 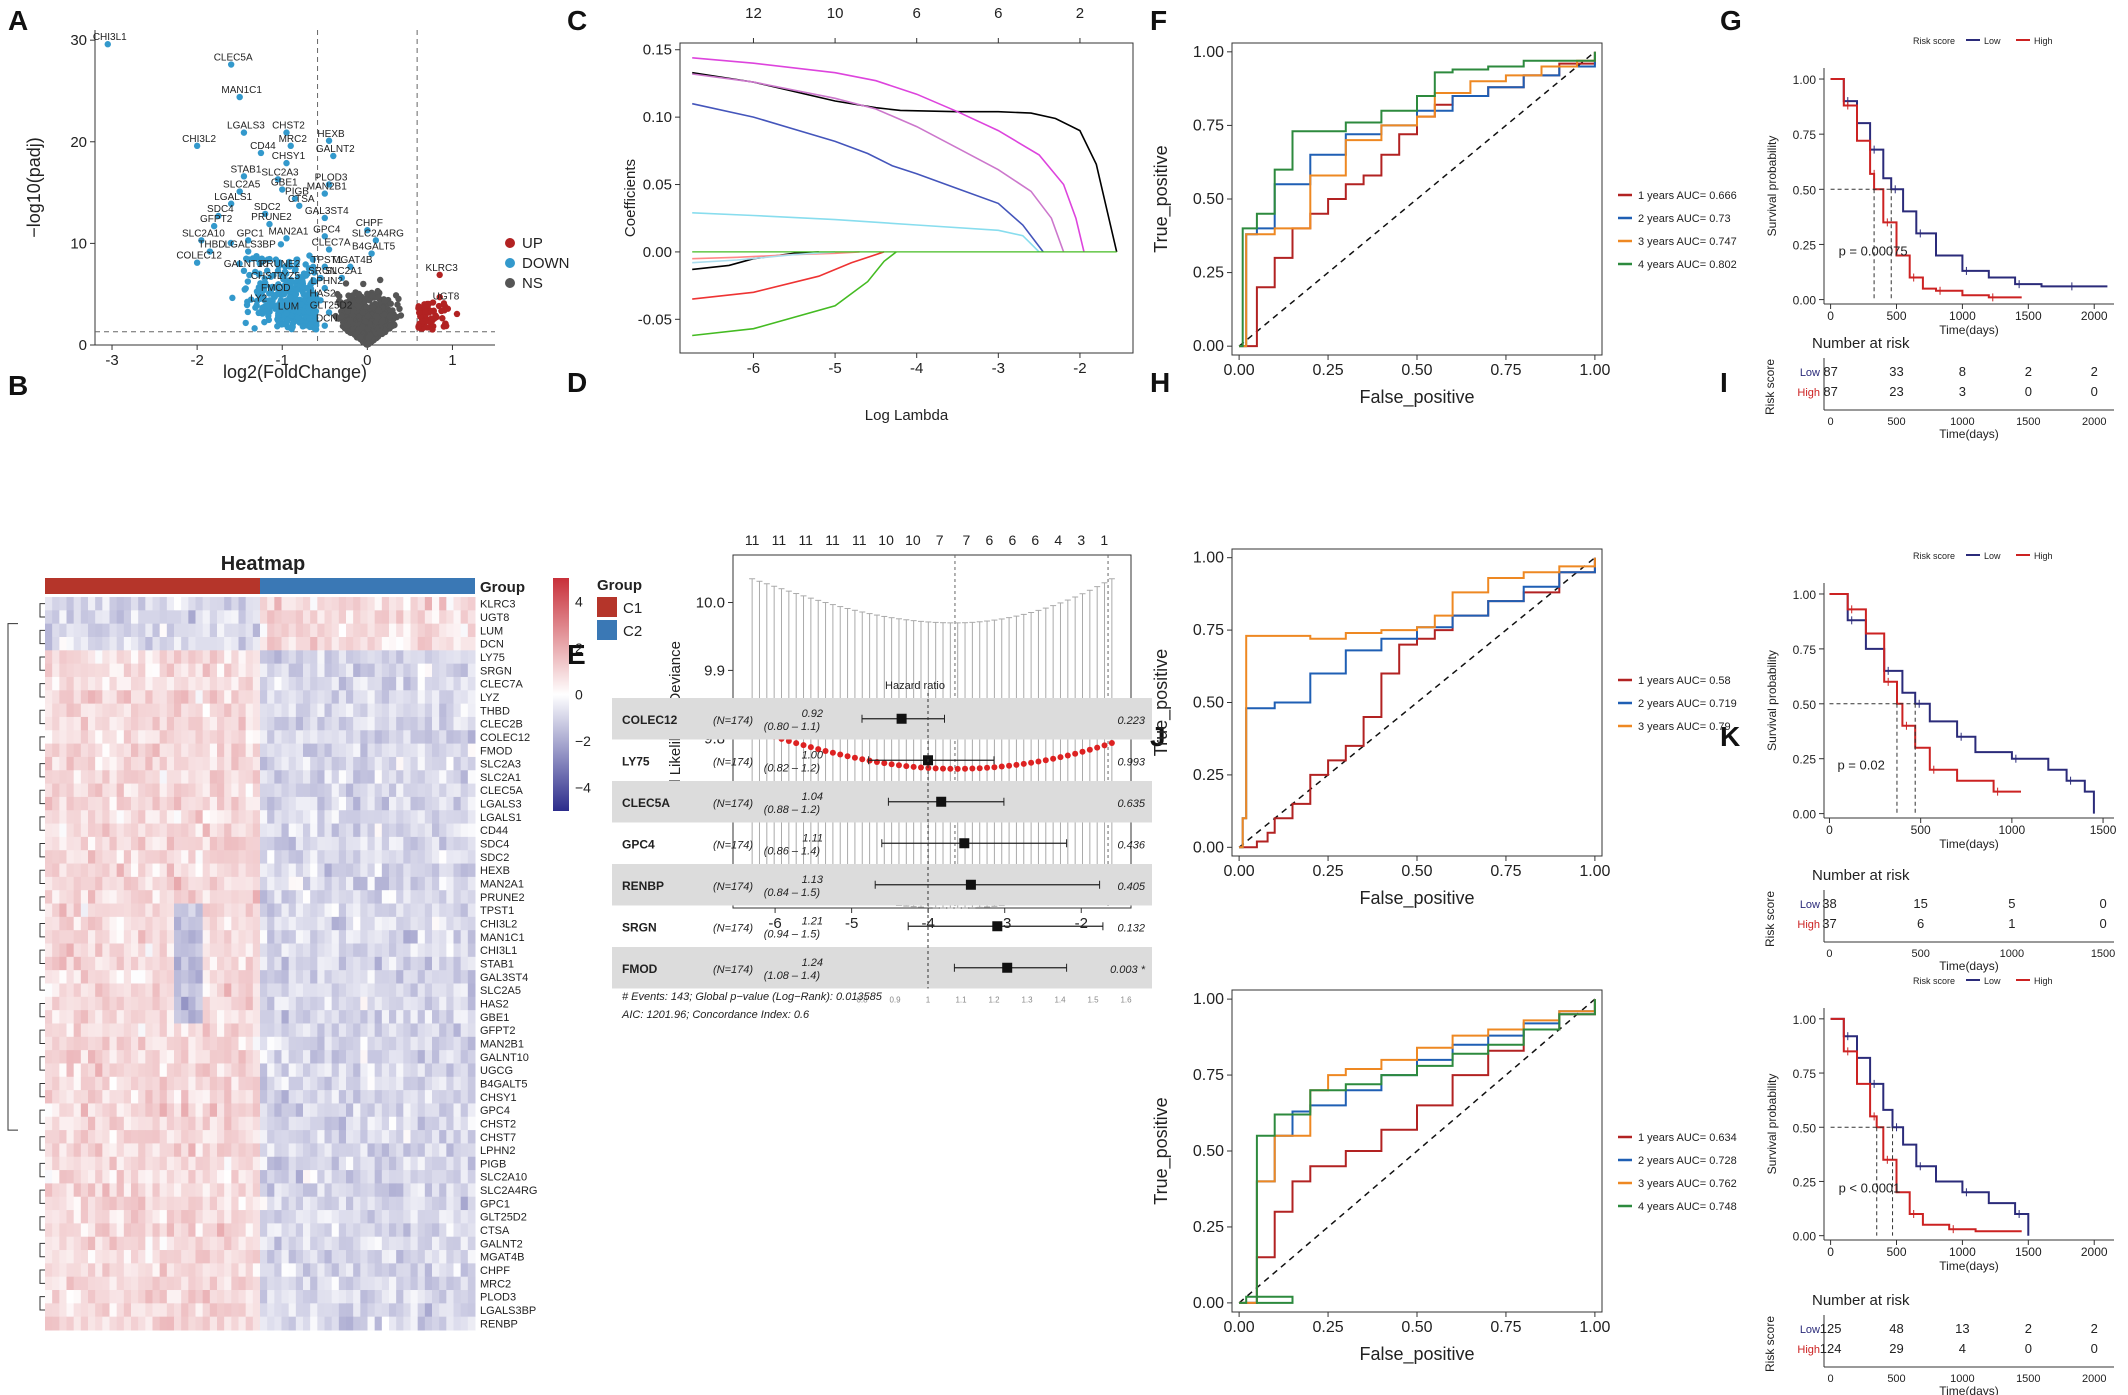 I want to click on top-tick-label: 6, so click(x=1012, y=540).